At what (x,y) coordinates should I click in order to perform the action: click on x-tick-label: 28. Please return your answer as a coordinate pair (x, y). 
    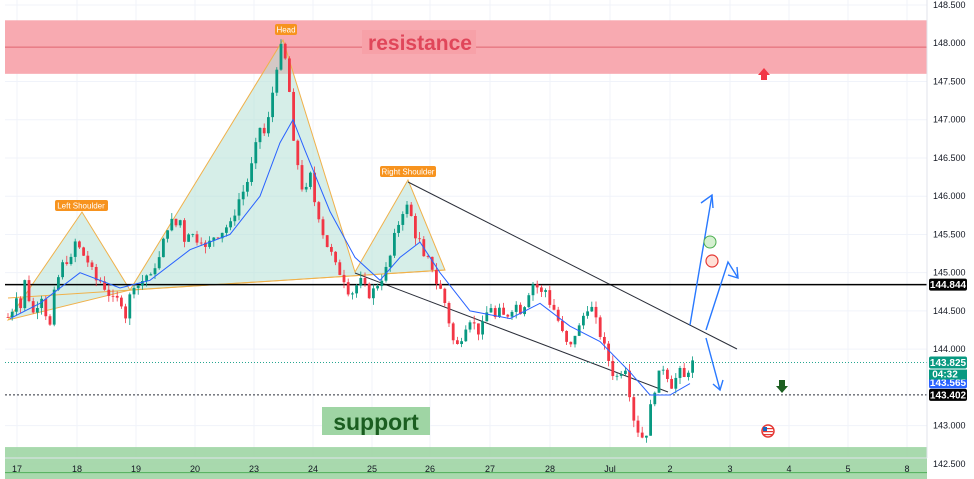
    Looking at the image, I should click on (550, 469).